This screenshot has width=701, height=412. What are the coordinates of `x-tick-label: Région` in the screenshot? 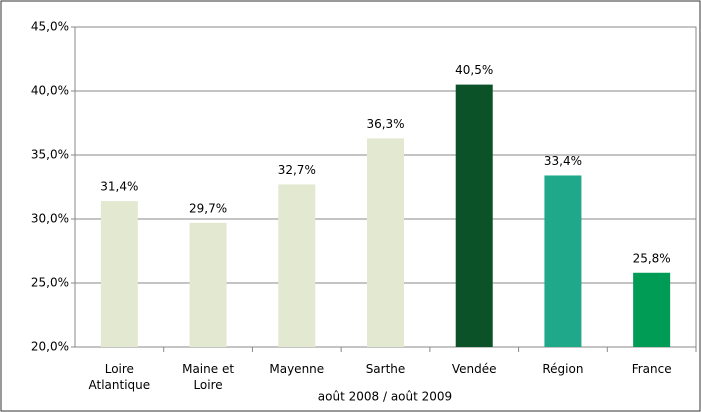 It's located at (563, 369).